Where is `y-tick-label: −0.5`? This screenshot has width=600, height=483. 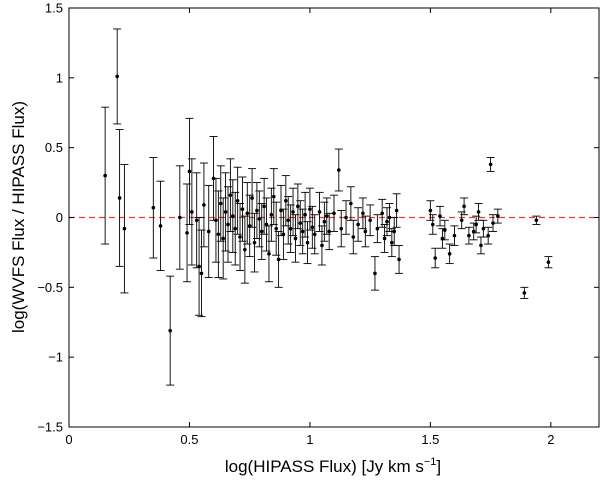
y-tick-label: −0.5 is located at coordinates (50, 287).